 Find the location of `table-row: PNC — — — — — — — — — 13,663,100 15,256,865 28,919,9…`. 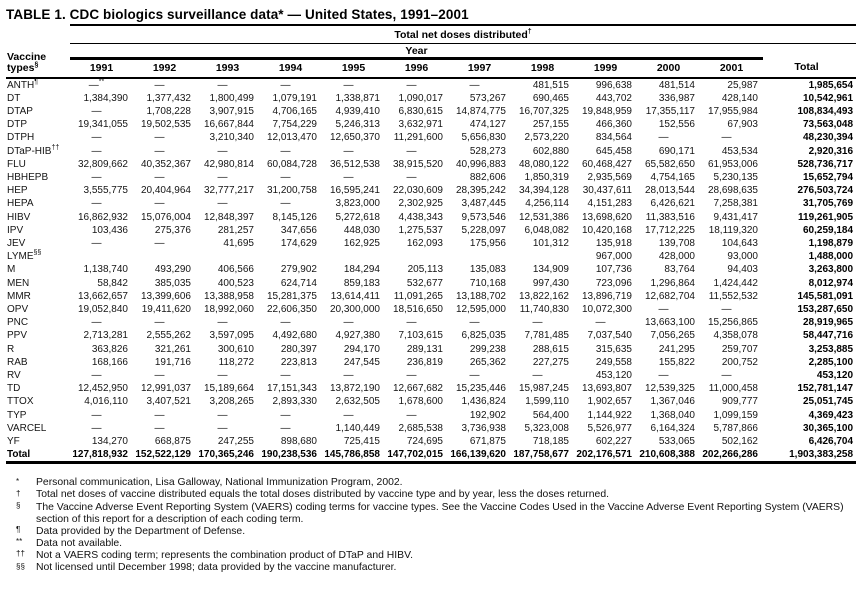

table-row: PNC — — — — — — — — — 13,663,100 15,256,865 28,919,9… is located at coordinates (431, 322).